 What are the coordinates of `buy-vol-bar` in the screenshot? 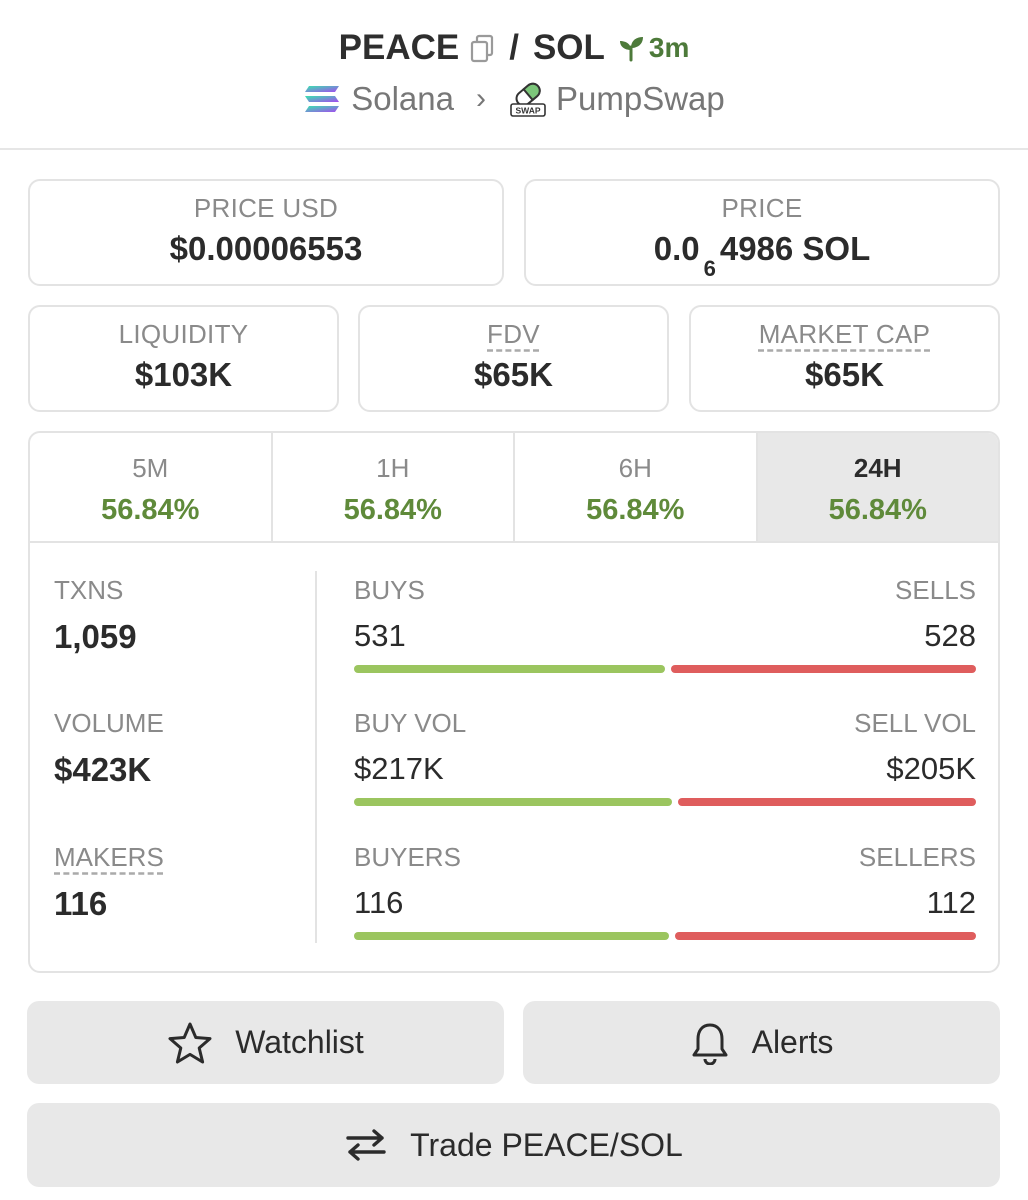 It's located at (513, 802).